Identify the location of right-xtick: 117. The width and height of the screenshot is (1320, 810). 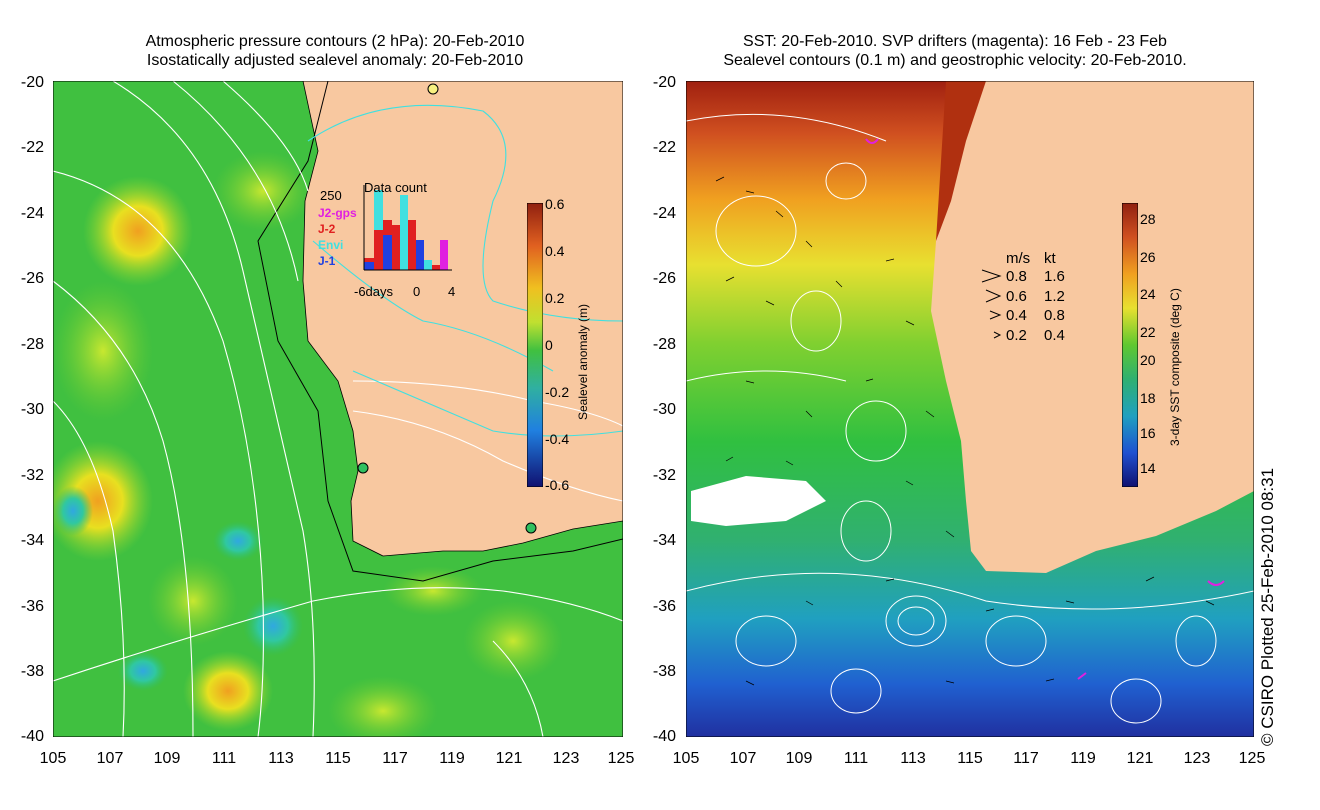
(1026, 758).